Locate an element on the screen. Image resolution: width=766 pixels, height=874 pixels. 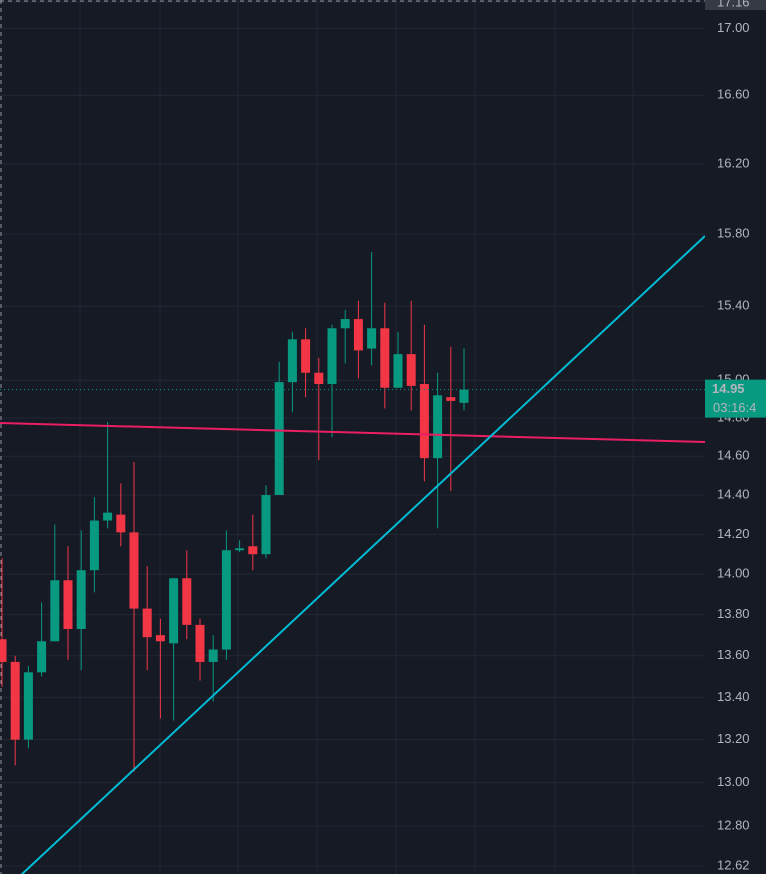
y-tick-label: 13.80 is located at coordinates (733, 613).